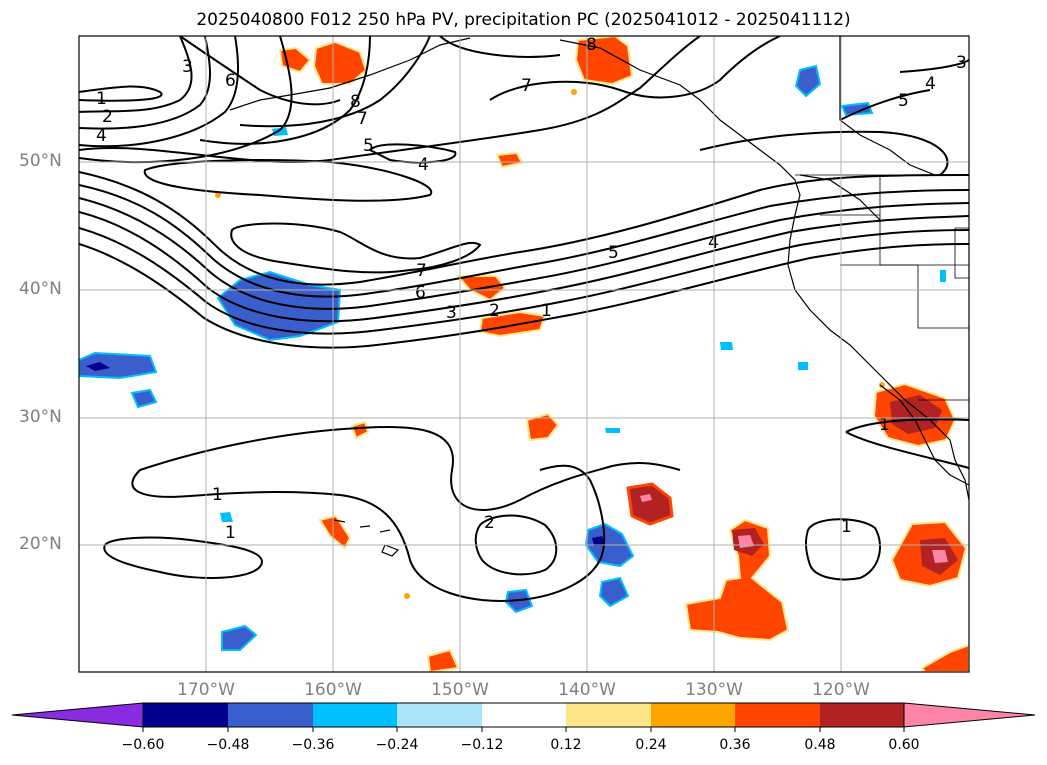 The height and width of the screenshot is (765, 1047). I want to click on colorbar-tick-label: 0.24, so click(651, 745).